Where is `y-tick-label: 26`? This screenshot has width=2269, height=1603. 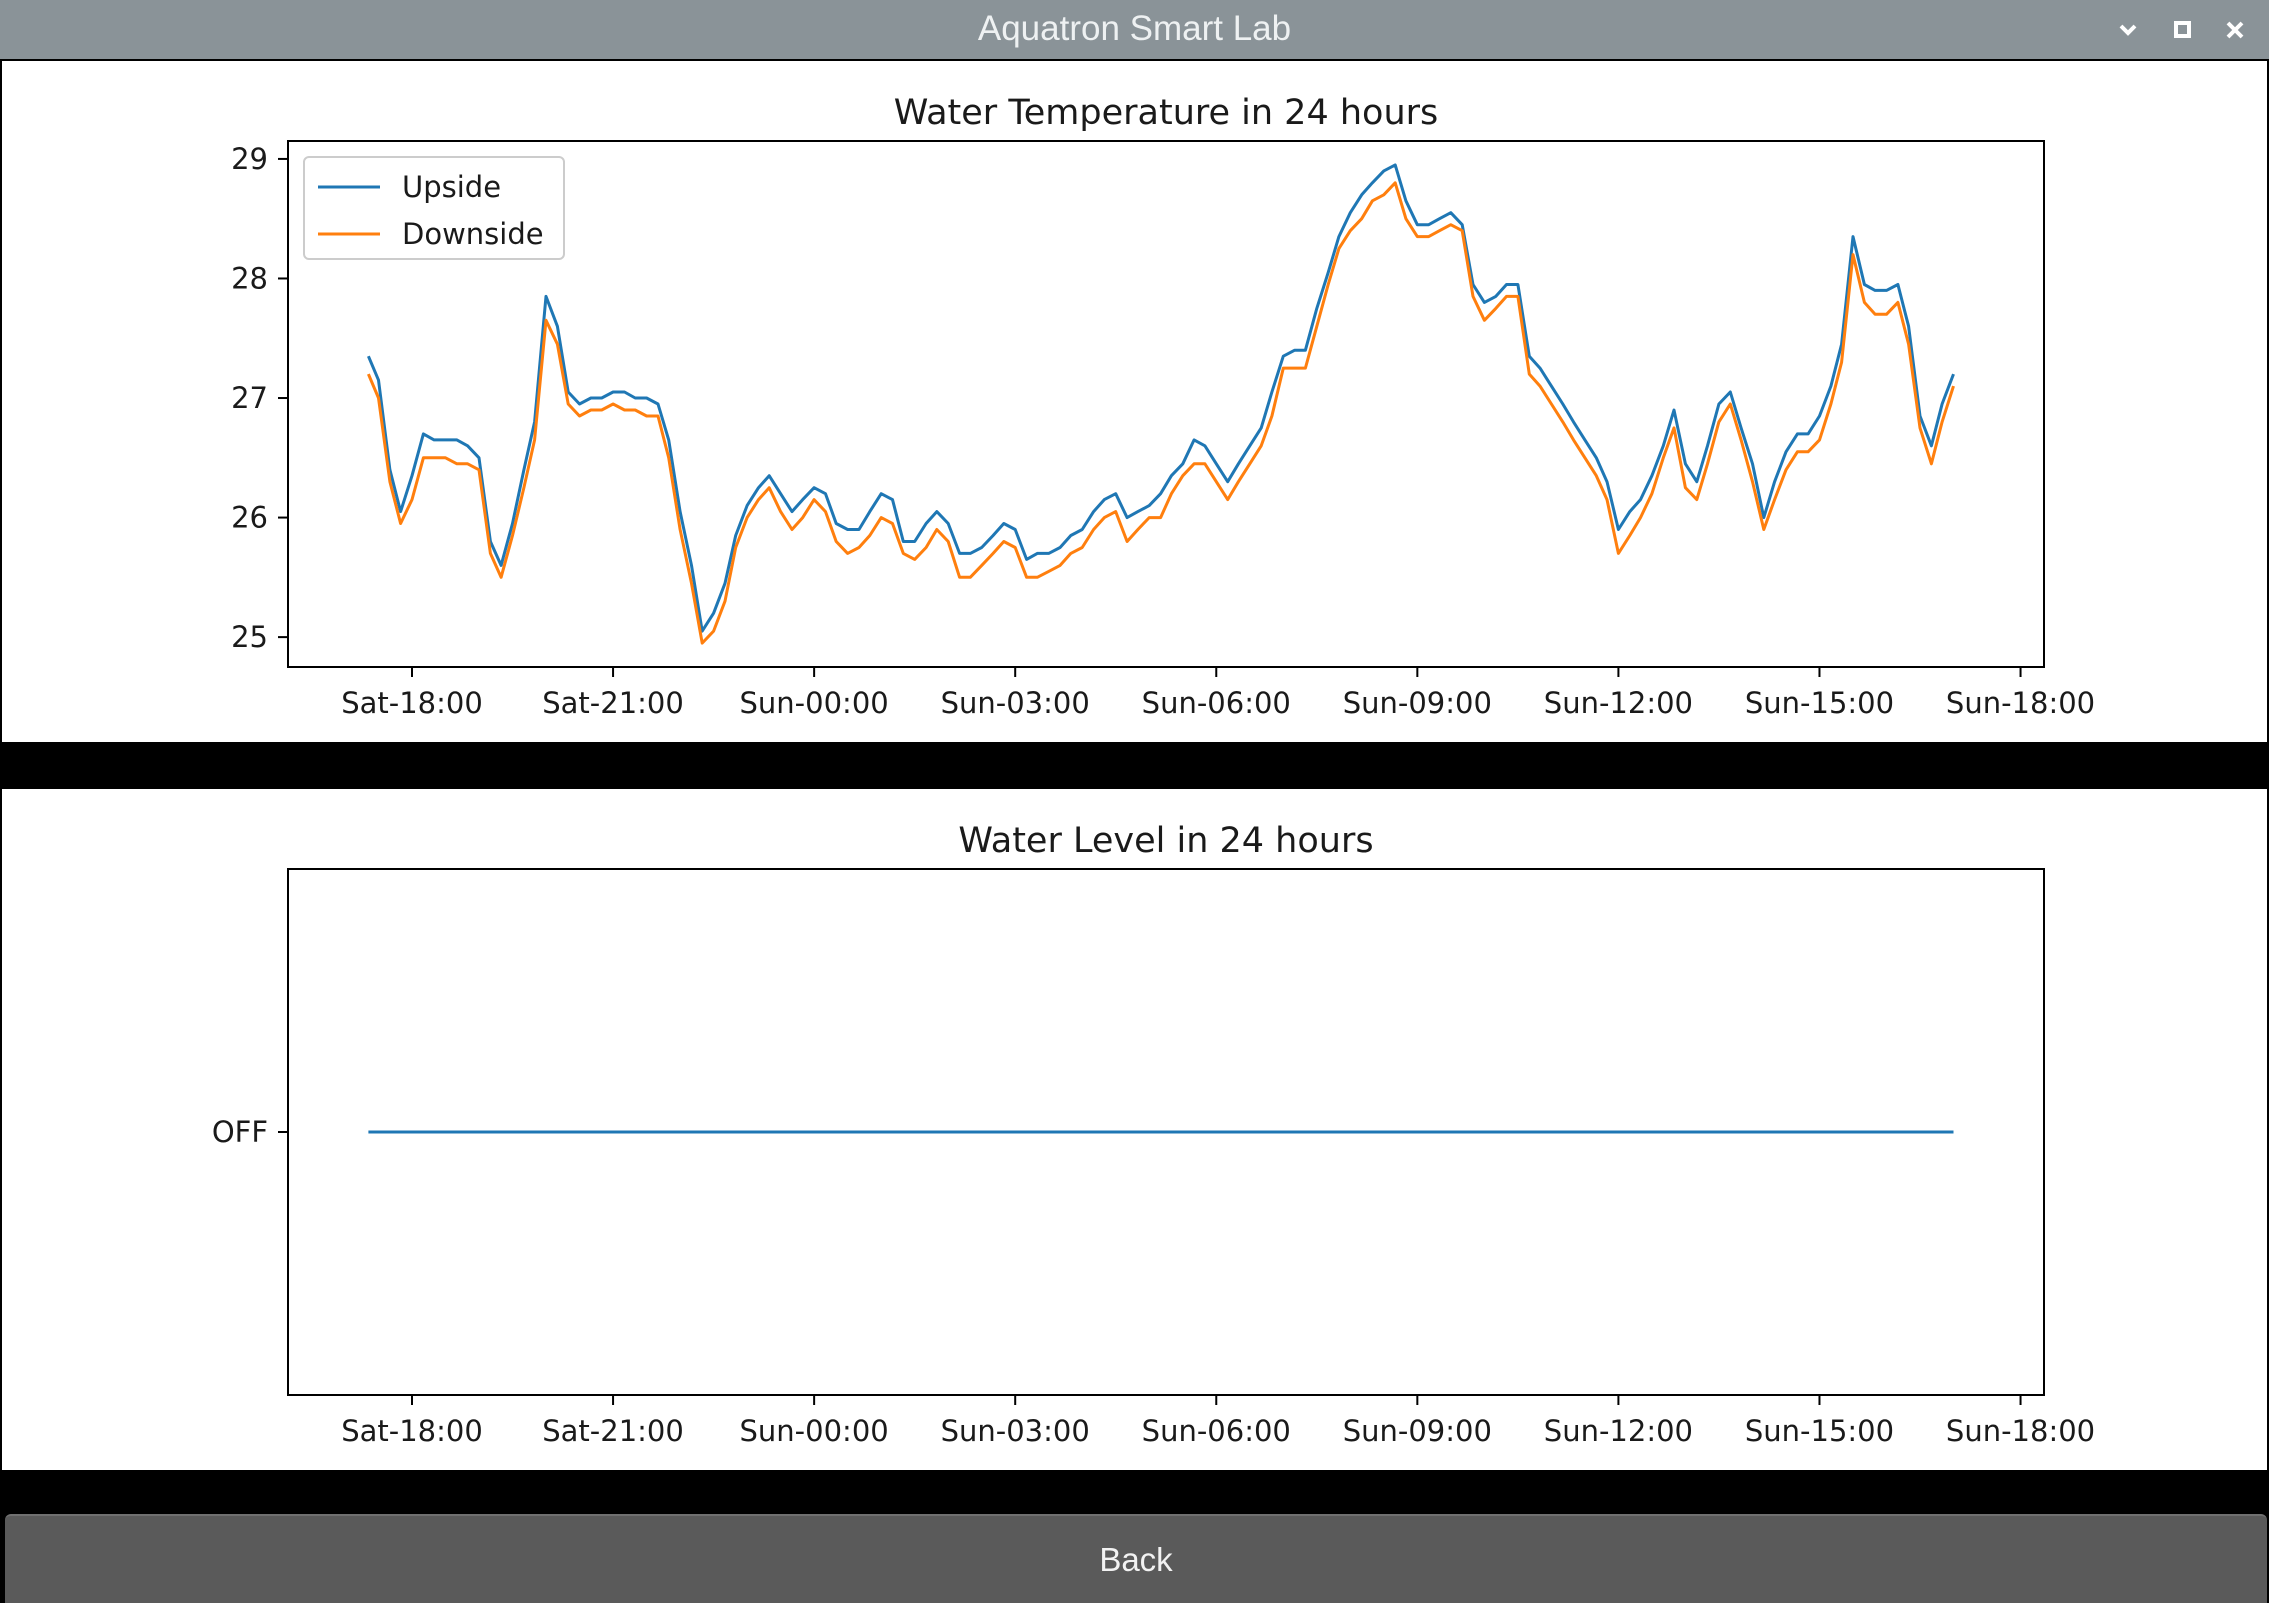 y-tick-label: 26 is located at coordinates (249, 518).